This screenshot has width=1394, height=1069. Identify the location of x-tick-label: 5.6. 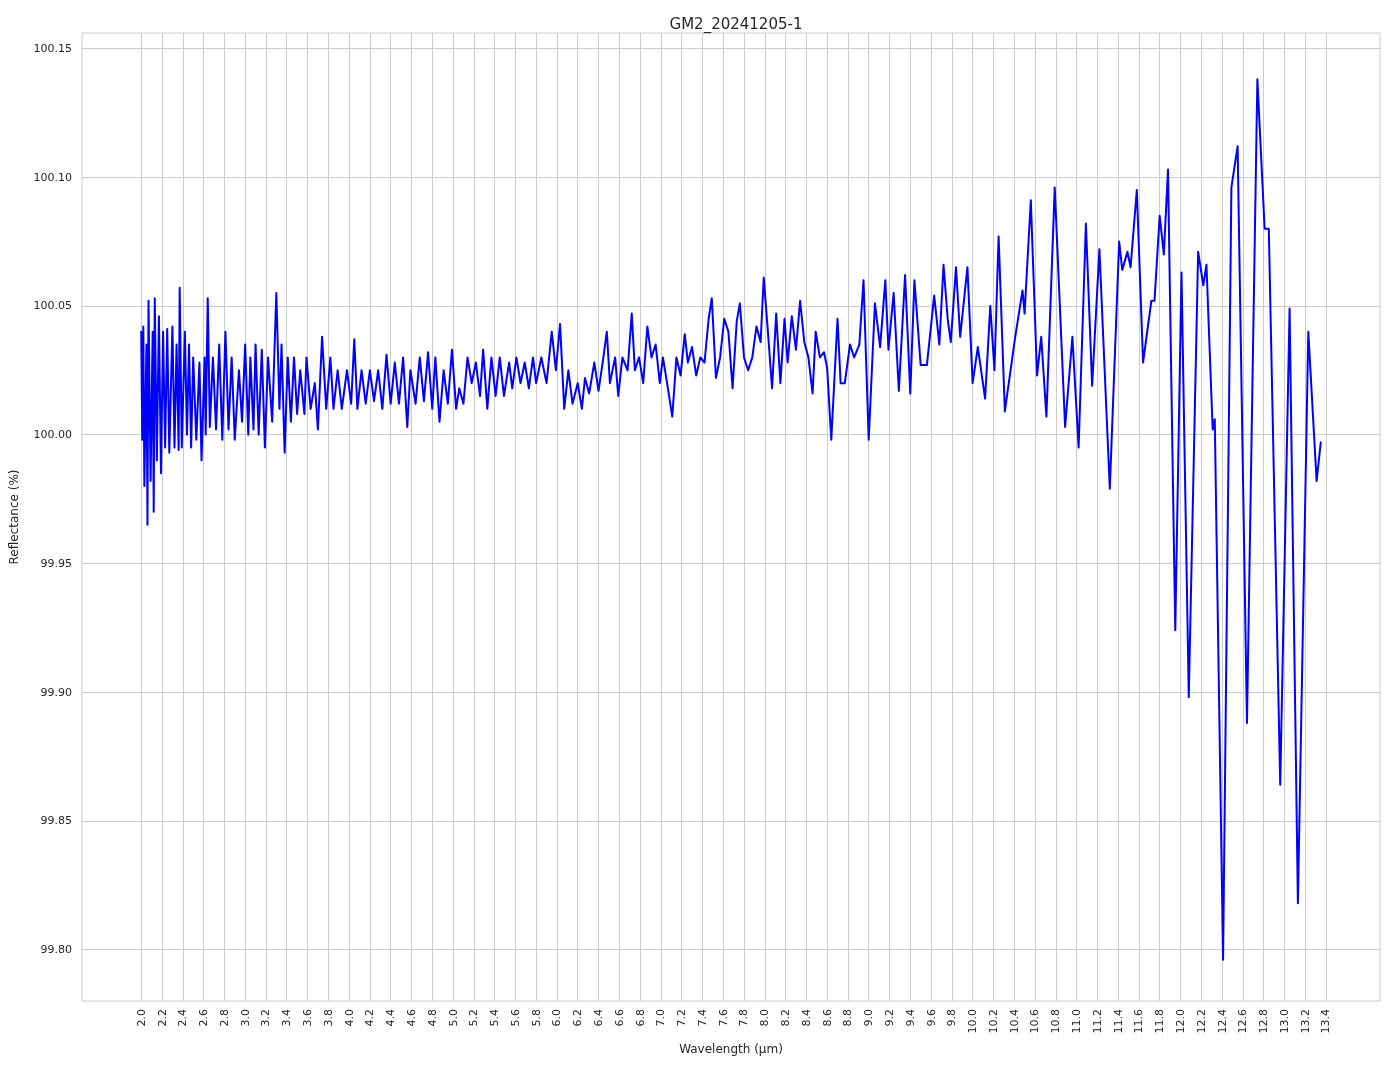
(515, 1018).